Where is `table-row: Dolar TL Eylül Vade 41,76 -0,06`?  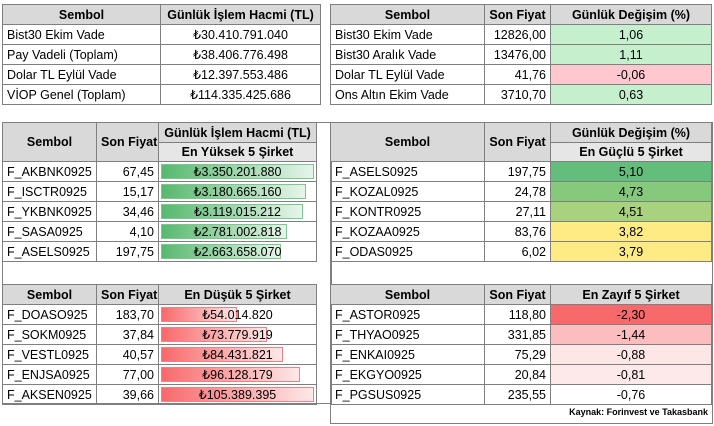 table-row: Dolar TL Eylül Vade 41,76 -0,06 is located at coordinates (521, 74).